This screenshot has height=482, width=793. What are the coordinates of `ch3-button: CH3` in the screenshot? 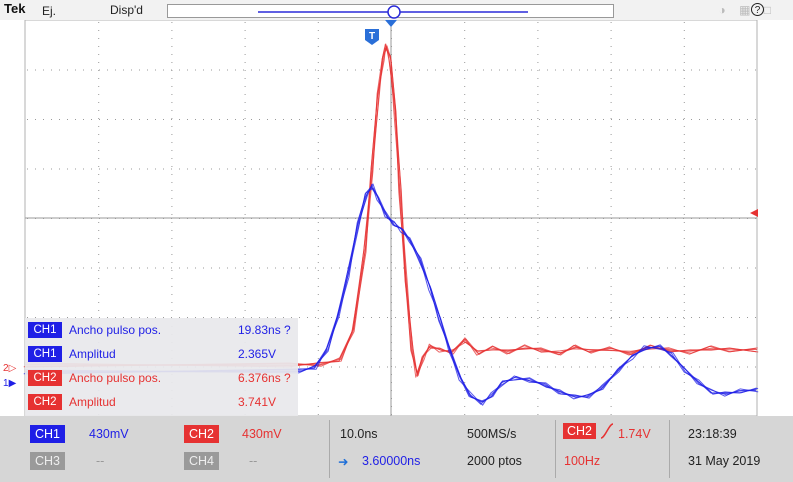 It's located at (48, 461).